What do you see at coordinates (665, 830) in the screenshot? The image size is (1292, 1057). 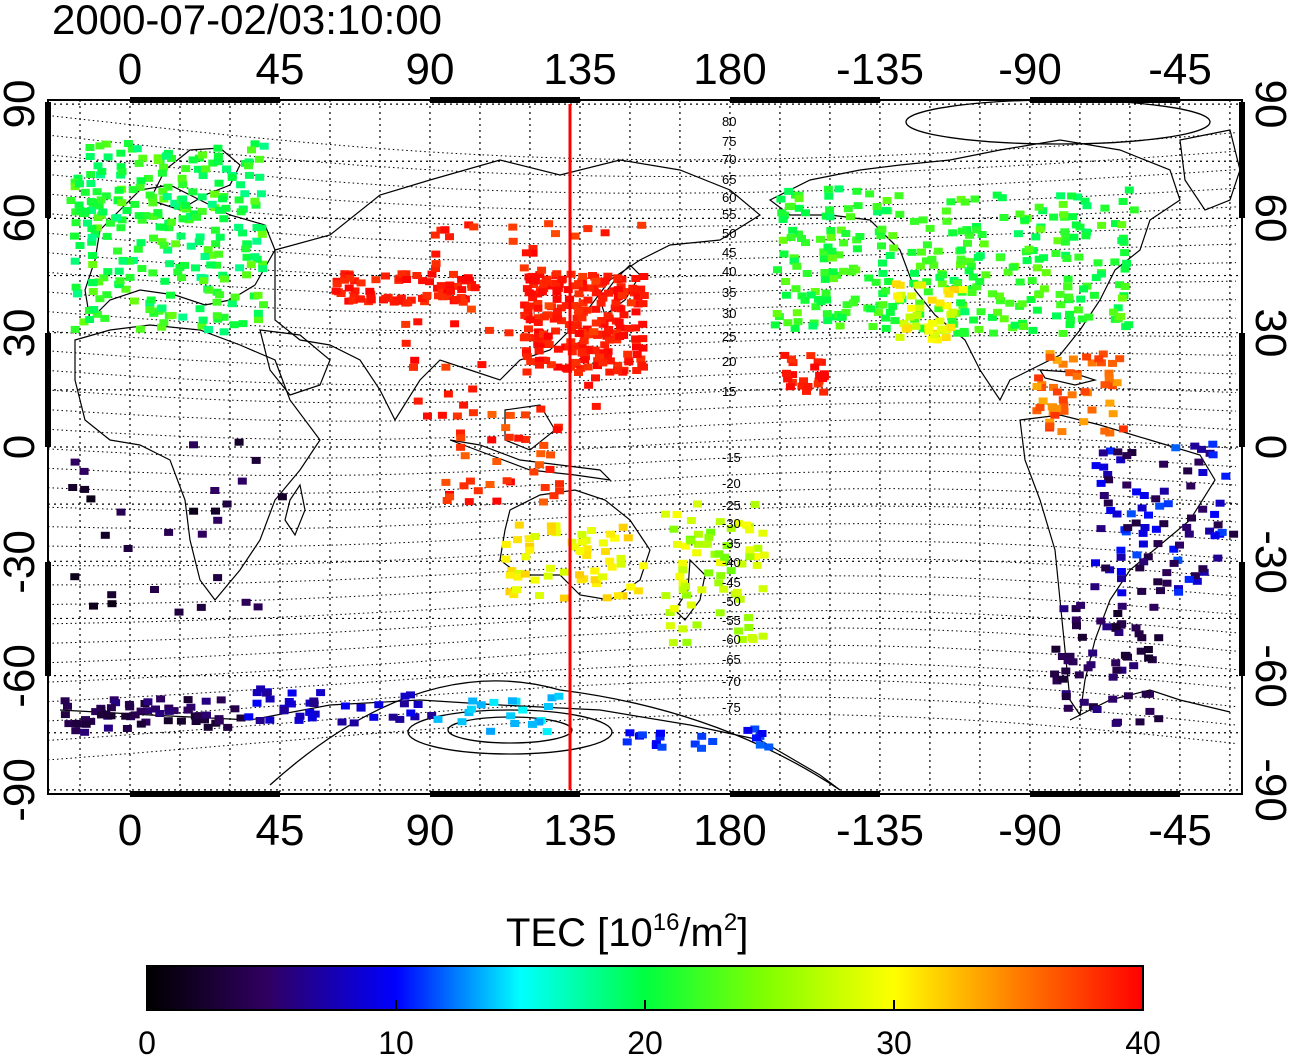 I see `longitude-ticks-bottom: 0 45 90 135 180 -135 -90 -45` at bounding box center [665, 830].